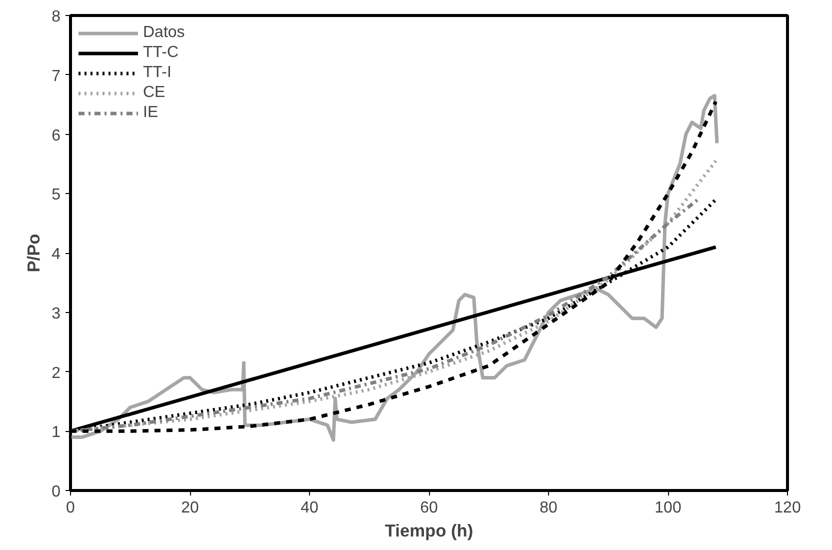 Image resolution: width=832 pixels, height=550 pixels. Describe the element at coordinates (56, 17) in the screenshot. I see `y-tick-label: 8` at that location.